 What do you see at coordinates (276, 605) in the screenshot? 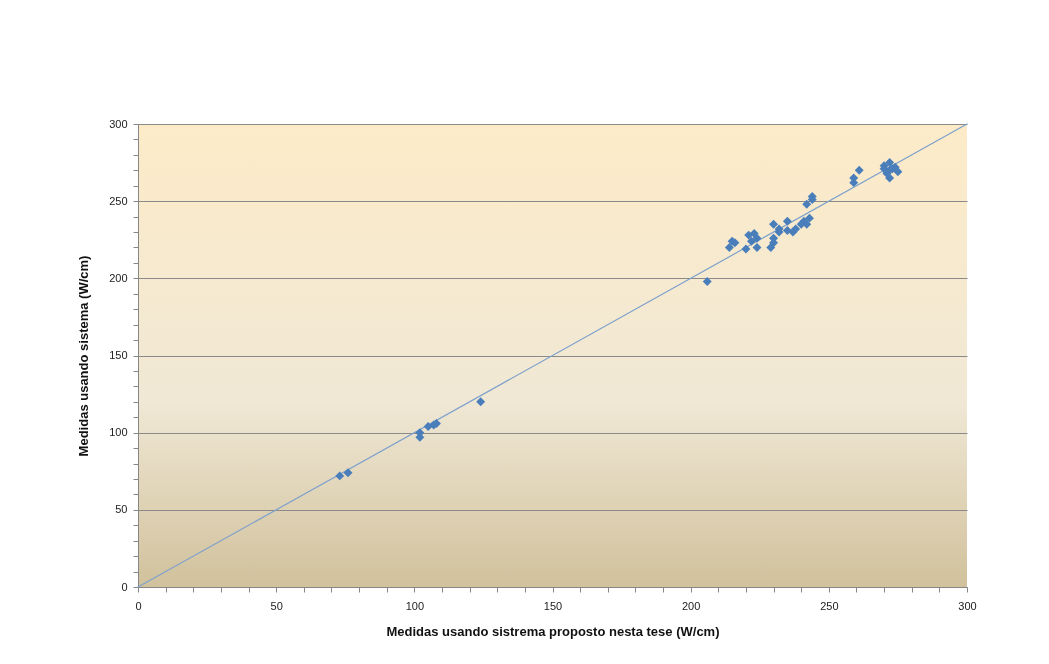
I see `x-tick-label: 50` at bounding box center [276, 605].